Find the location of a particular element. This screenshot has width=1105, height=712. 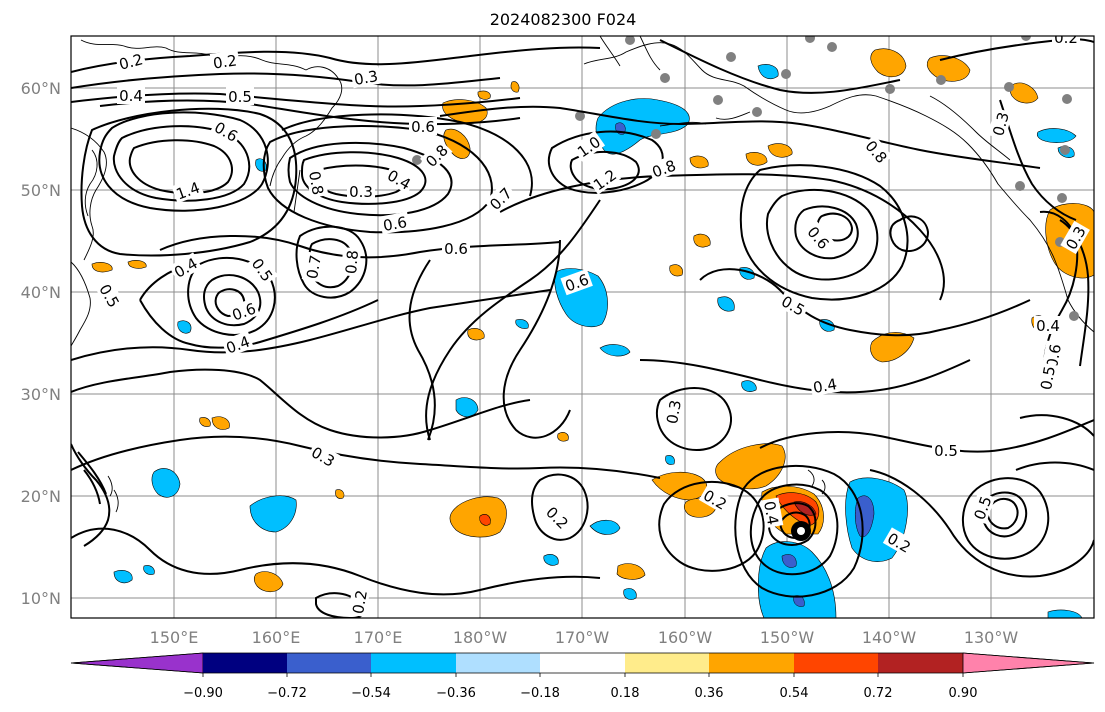

contour-0.3-closed-center-east is located at coordinates (694, 419).